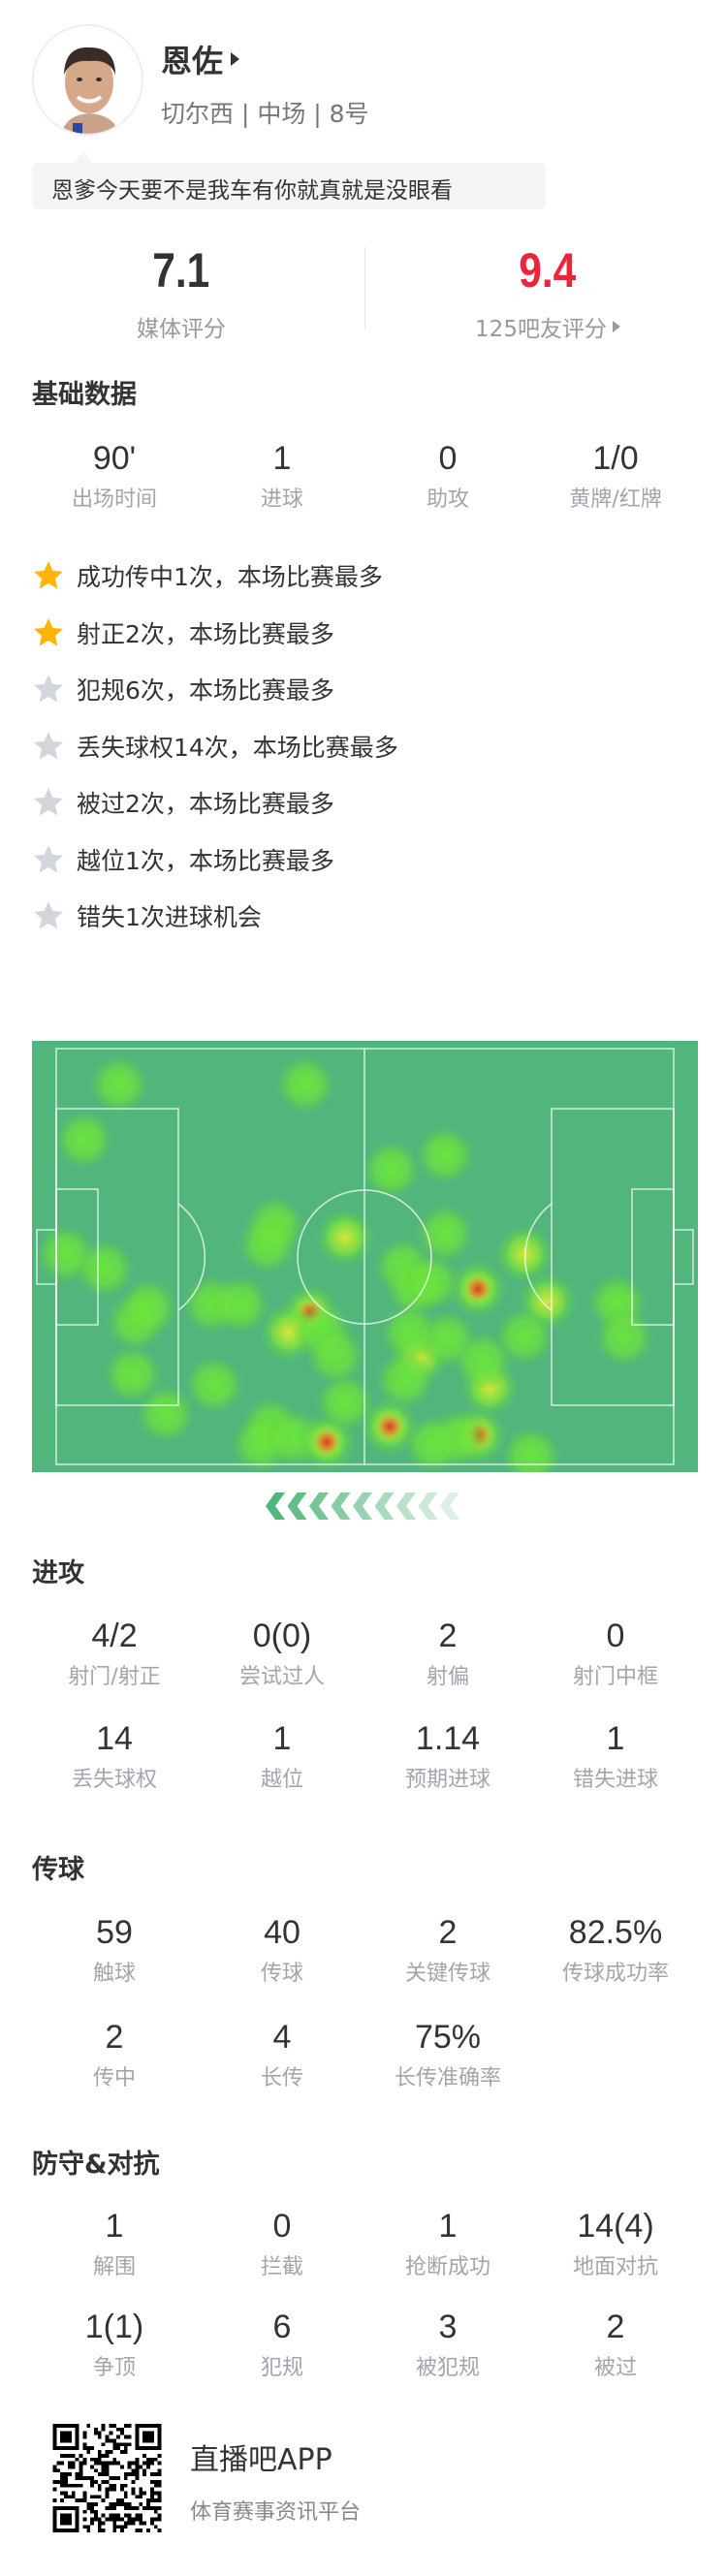  What do you see at coordinates (183, 802) in the screenshot?
I see `highlight-item: 被过2次，本场比赛最多` at bounding box center [183, 802].